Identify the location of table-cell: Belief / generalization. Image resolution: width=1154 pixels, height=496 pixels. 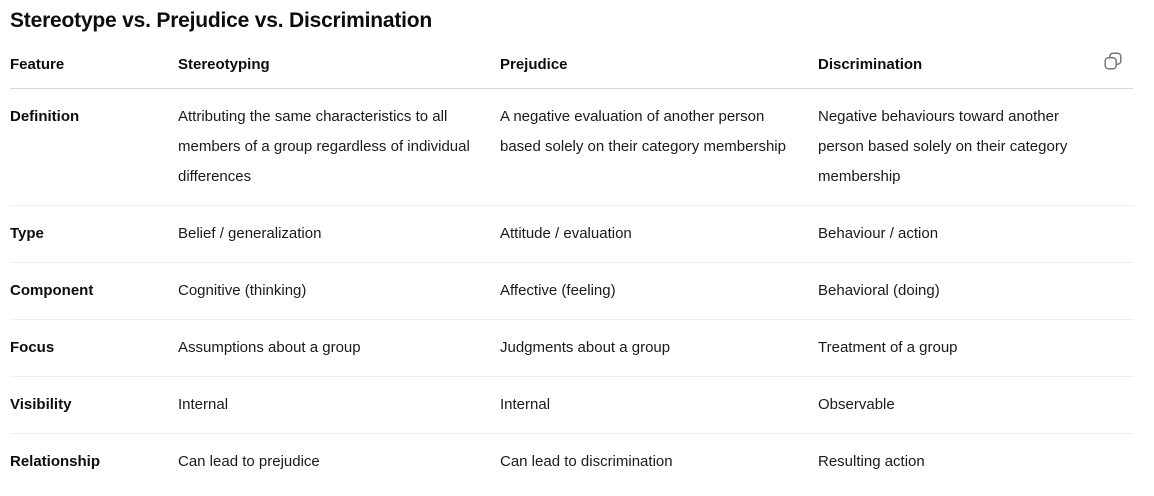
(339, 234).